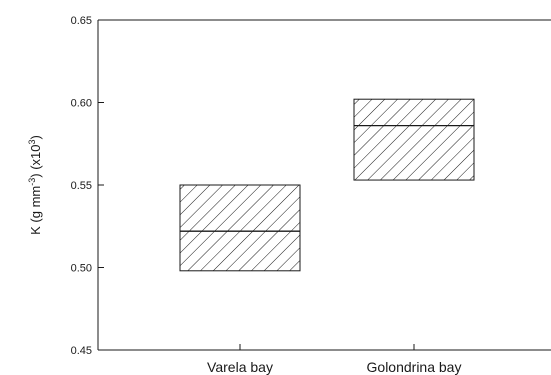 The image size is (551, 375). Describe the element at coordinates (81, 269) in the screenshot. I see `y-tick-label-1: 0.50` at that location.